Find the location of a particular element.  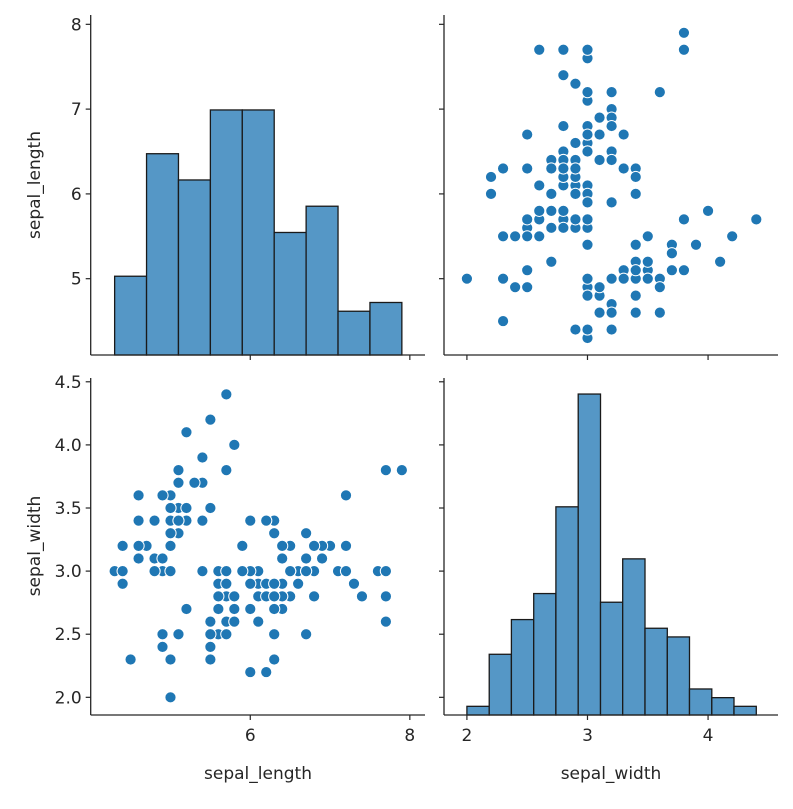

y-tick-label: 4.5 is located at coordinates (68, 383).